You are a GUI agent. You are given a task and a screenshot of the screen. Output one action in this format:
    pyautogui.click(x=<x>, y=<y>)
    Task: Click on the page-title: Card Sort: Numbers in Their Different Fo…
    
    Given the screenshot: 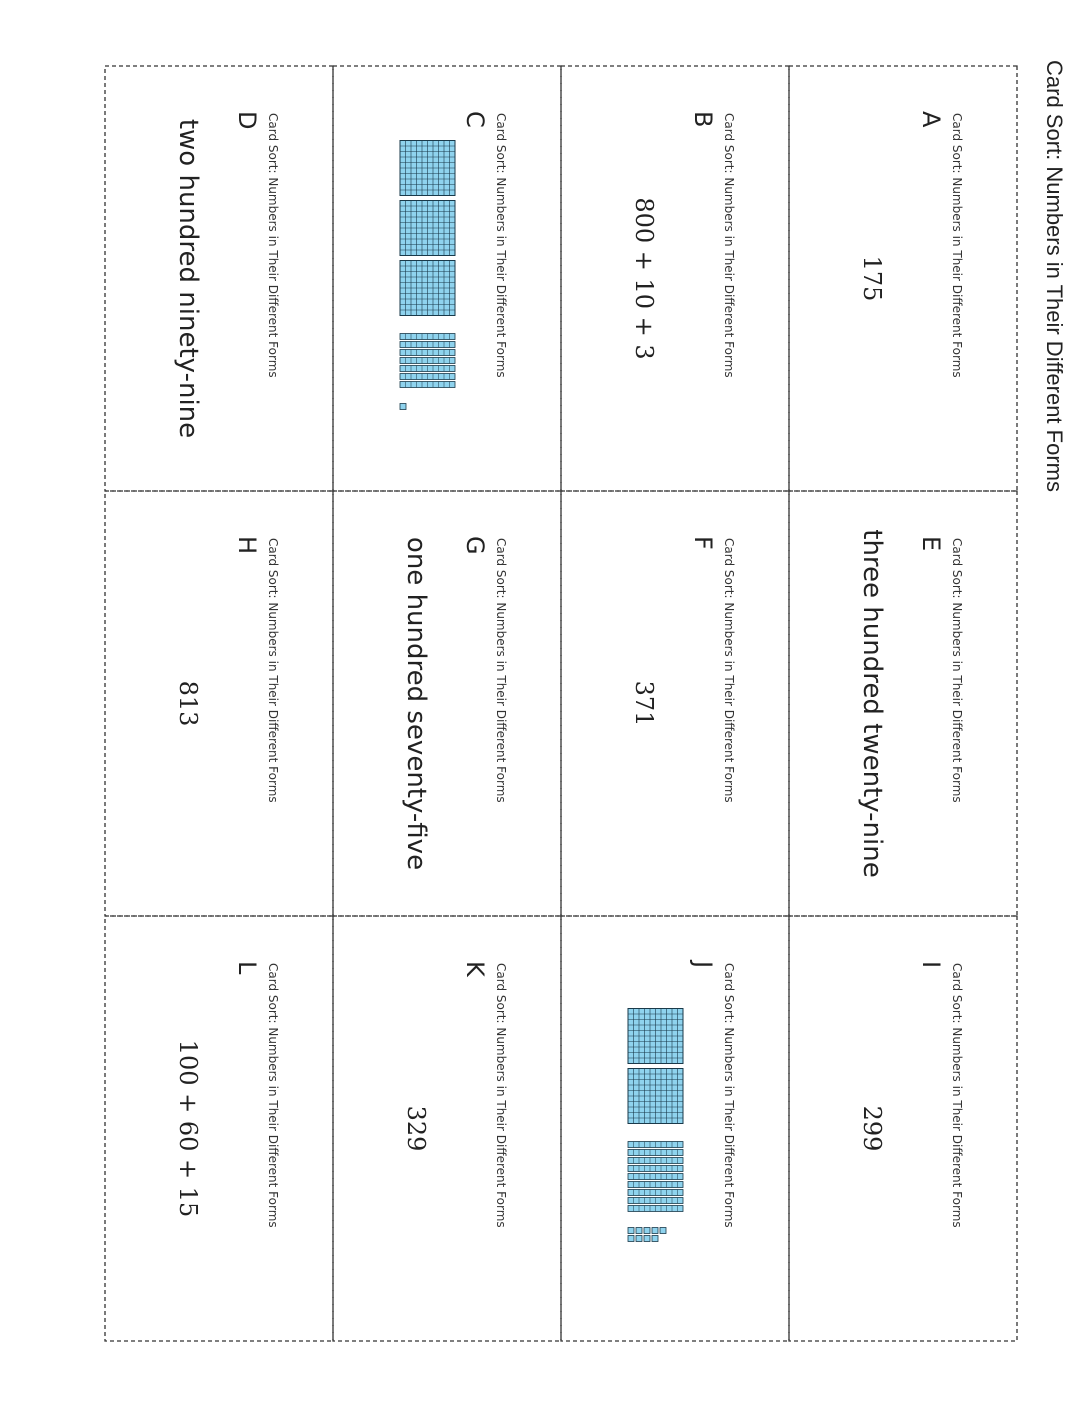 What is the action you would take?
    pyautogui.click(x=1054, y=276)
    